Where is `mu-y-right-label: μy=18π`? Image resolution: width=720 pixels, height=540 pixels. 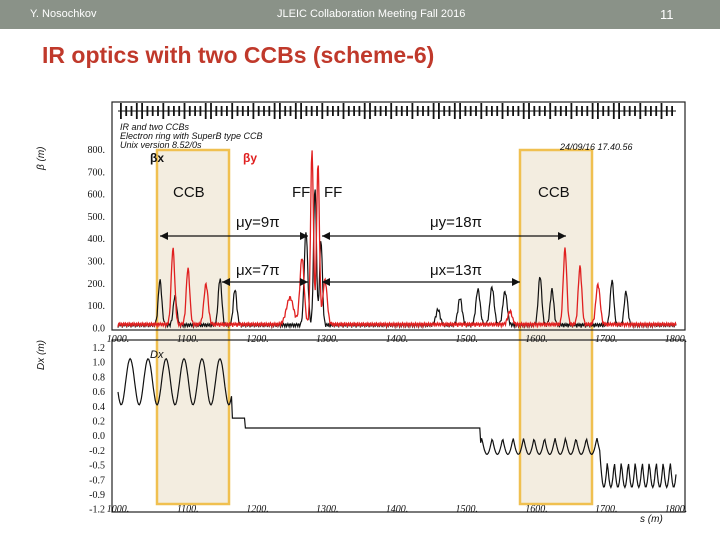
mu-y-right-label: μy=18π is located at coordinates (456, 222).